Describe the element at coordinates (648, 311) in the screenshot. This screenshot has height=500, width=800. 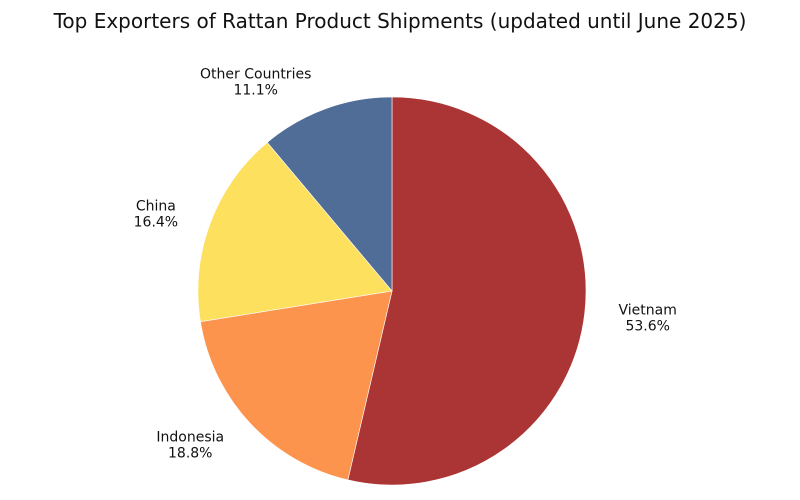
I see `slice-name: Vietnam` at that location.